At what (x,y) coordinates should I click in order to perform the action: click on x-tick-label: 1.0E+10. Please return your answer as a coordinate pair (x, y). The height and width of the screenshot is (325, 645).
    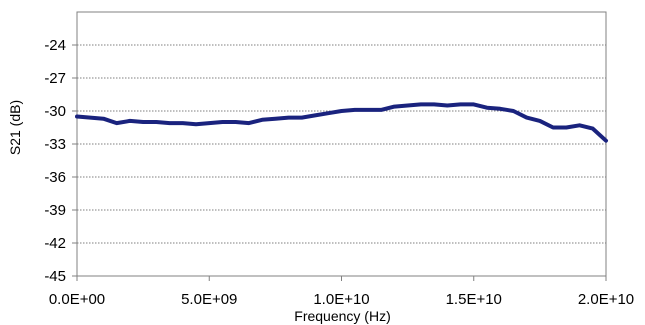
    Looking at the image, I should click on (341, 299).